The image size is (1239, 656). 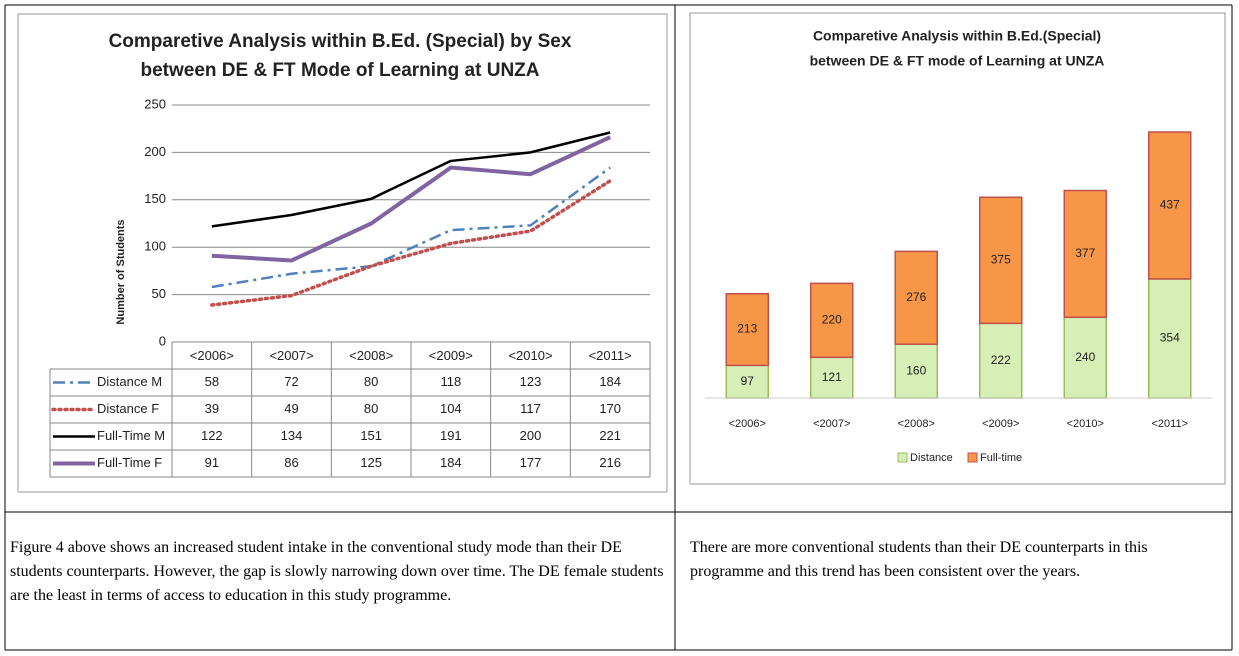 I want to click on table-value: 91, so click(x=212, y=462).